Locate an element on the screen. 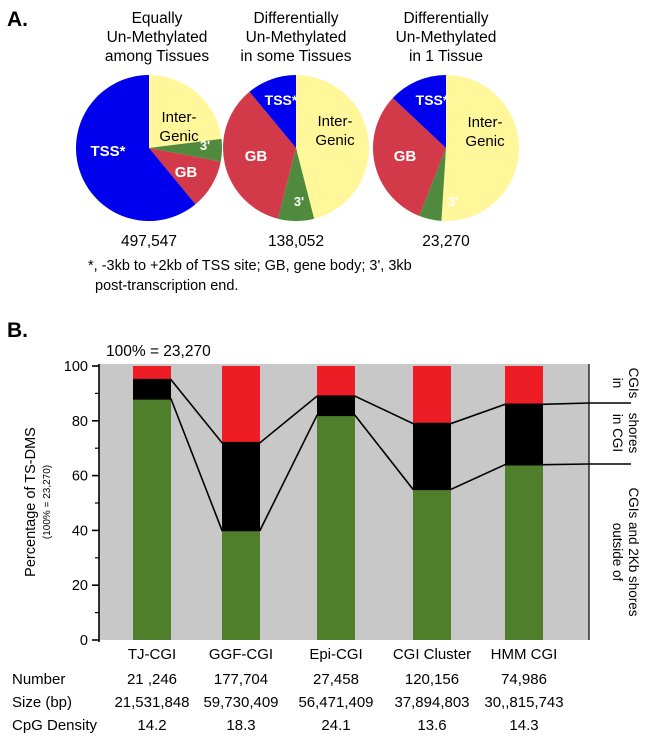  pie-total: 23,270 is located at coordinates (446, 241).